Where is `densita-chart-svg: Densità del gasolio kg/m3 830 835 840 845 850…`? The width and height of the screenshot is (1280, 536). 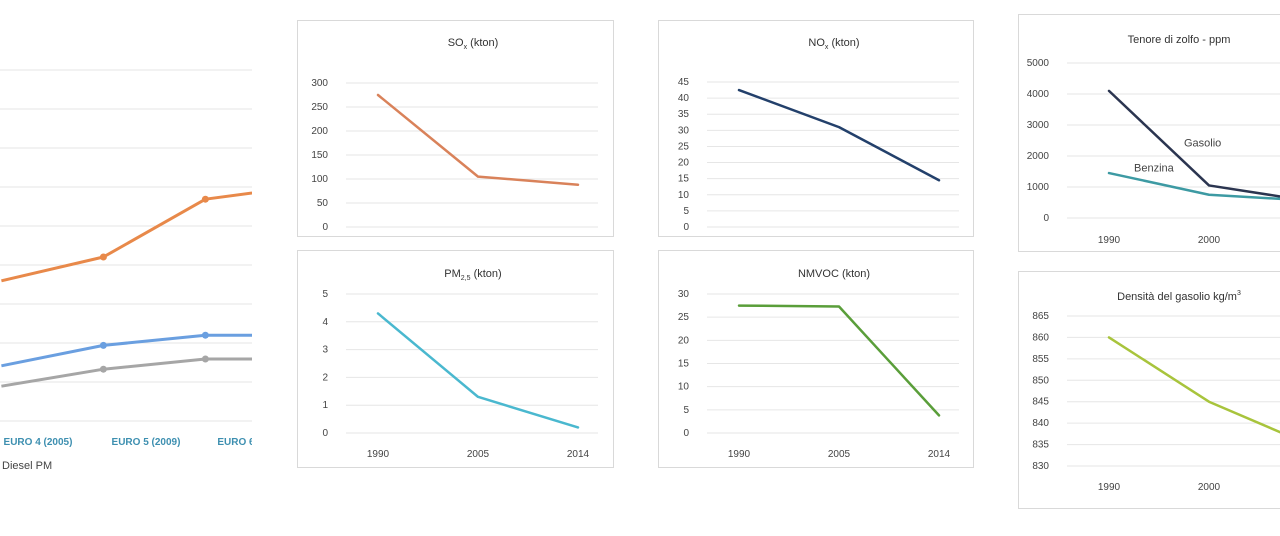 densita-chart-svg: Densità del gasolio kg/m3 830 835 840 845 850… is located at coordinates (1156, 391).